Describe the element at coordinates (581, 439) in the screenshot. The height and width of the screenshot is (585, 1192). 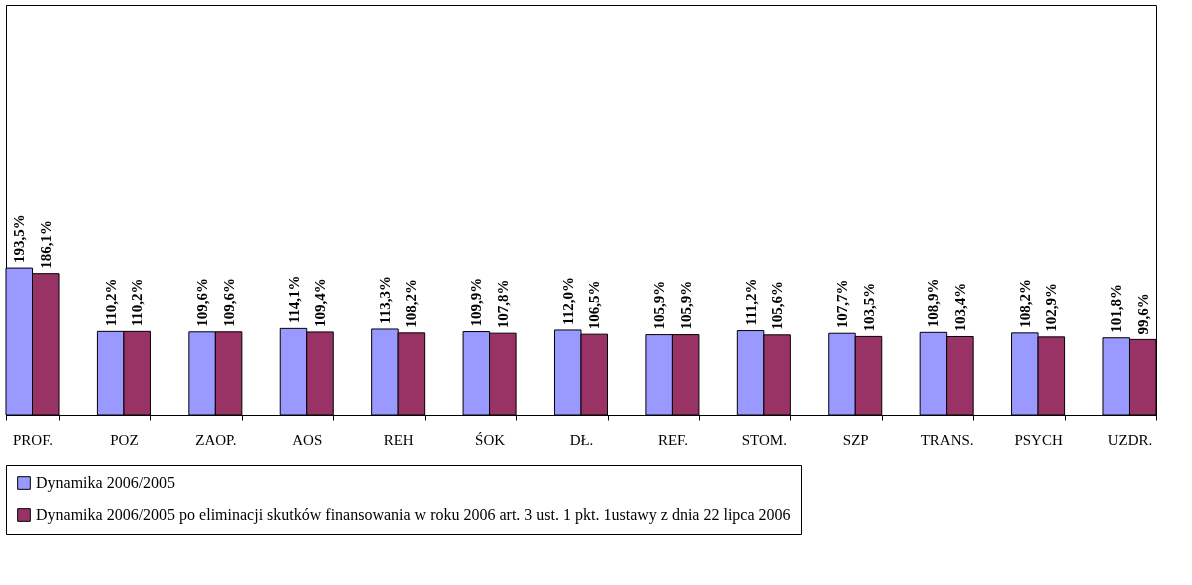
I see `x-tick-label: DŁ.` at that location.